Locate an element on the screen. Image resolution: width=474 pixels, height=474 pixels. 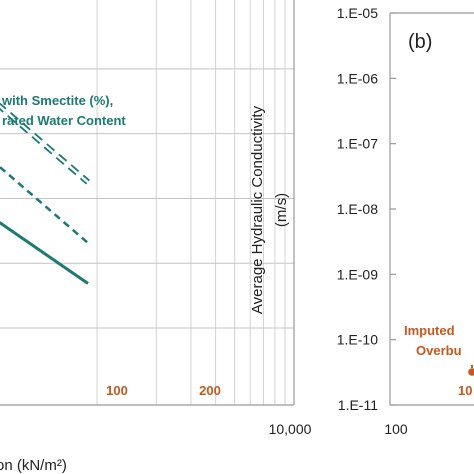
panel-a-point-label-100: 100 is located at coordinates (117, 390).